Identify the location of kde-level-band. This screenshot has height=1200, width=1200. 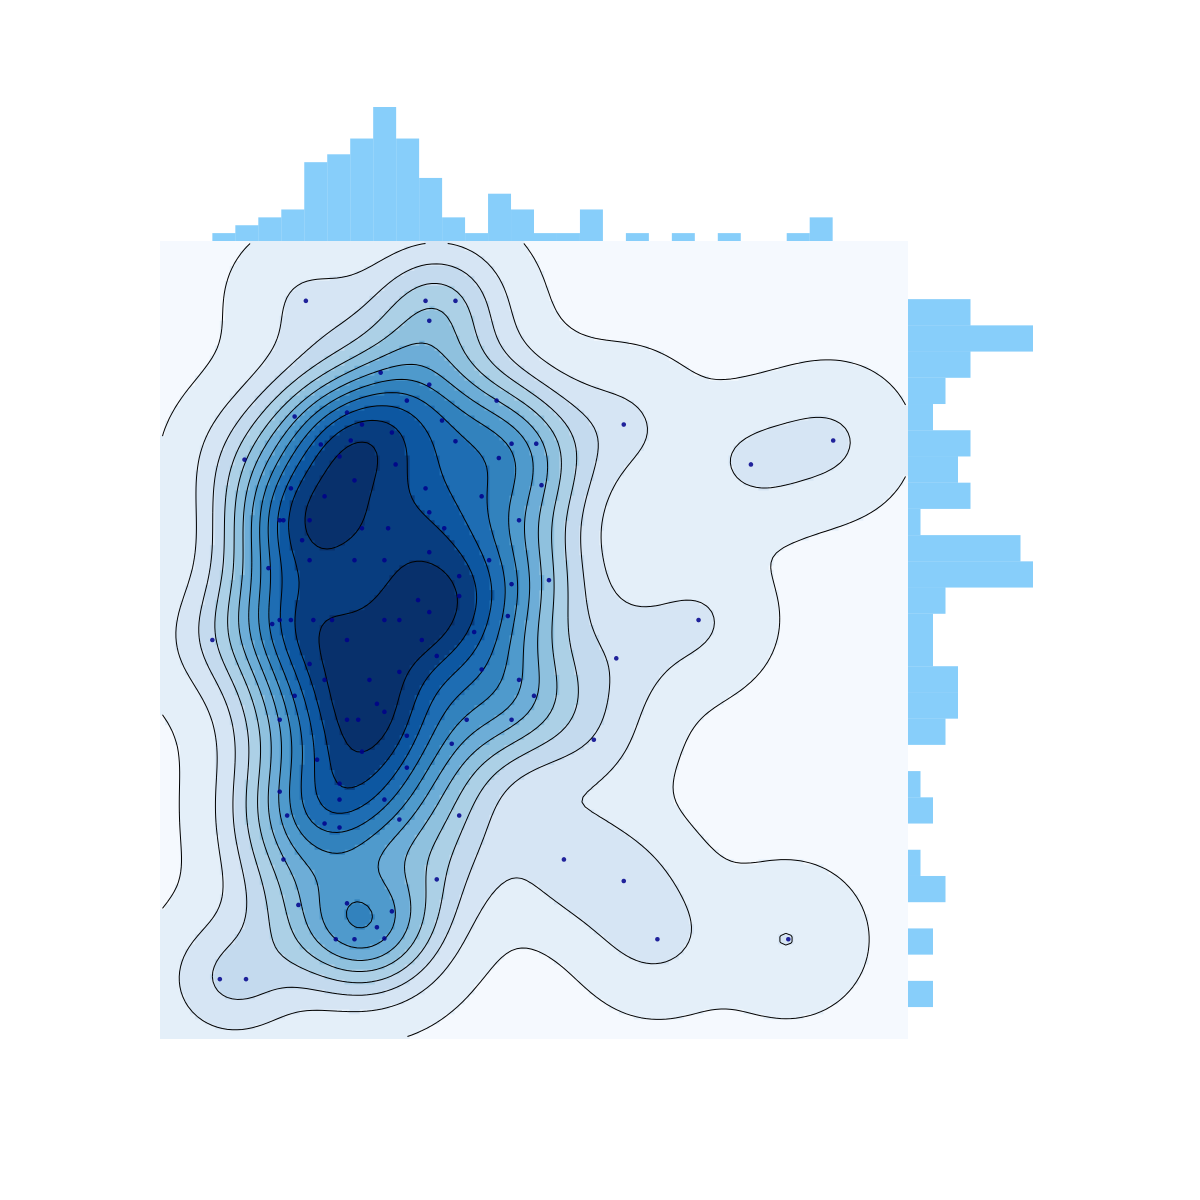
(382, 595).